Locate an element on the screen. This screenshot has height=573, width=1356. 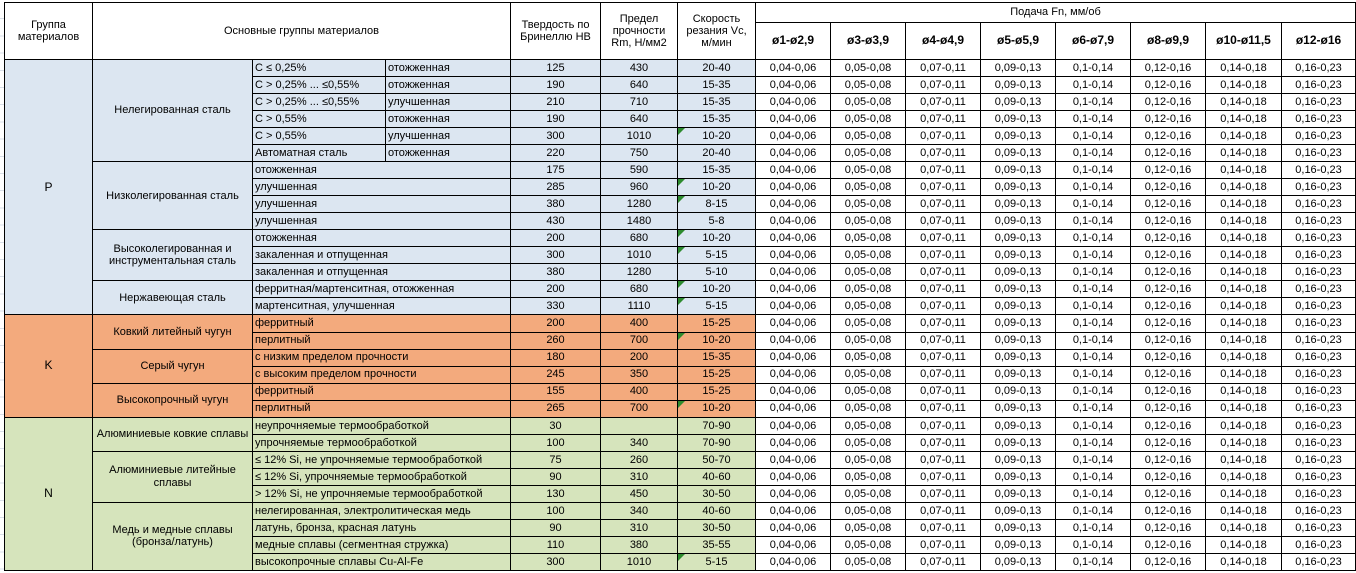
cutting-speed-value-cell: 5-15 is located at coordinates (716, 255).